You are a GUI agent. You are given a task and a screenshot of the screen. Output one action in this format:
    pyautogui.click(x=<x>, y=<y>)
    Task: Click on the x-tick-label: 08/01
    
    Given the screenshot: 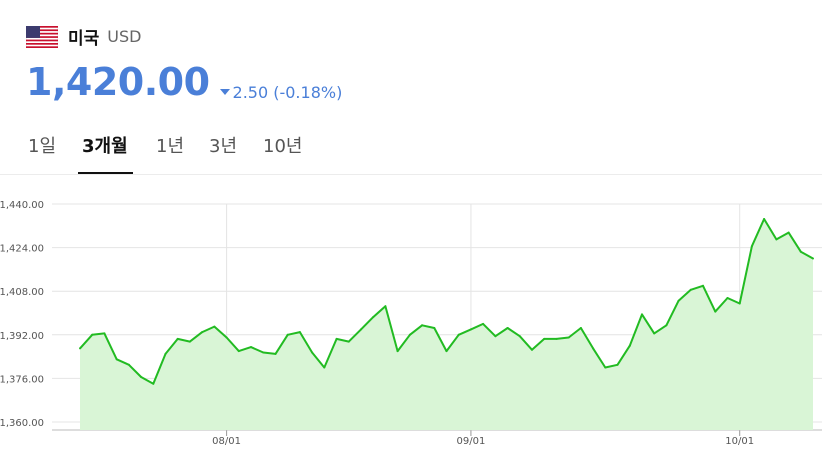 What is the action you would take?
    pyautogui.click(x=226, y=441)
    